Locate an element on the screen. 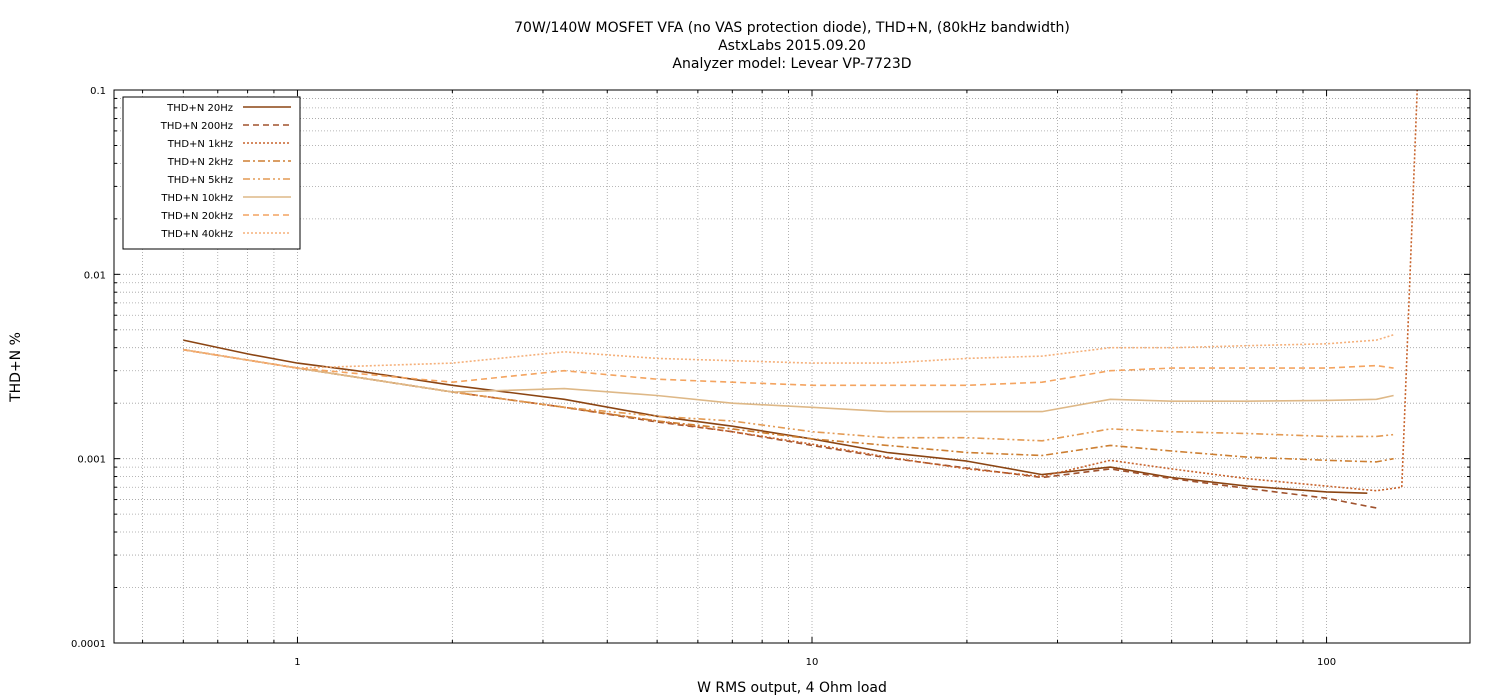  y-axis-label: THD+N % is located at coordinates (16, 367).